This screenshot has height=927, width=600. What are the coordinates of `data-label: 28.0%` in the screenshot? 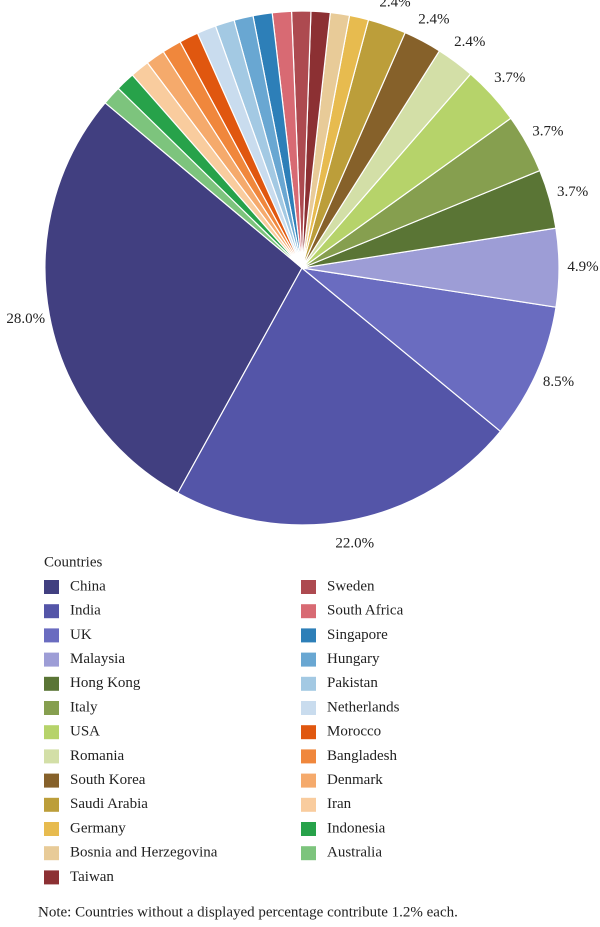 It's located at (25, 319).